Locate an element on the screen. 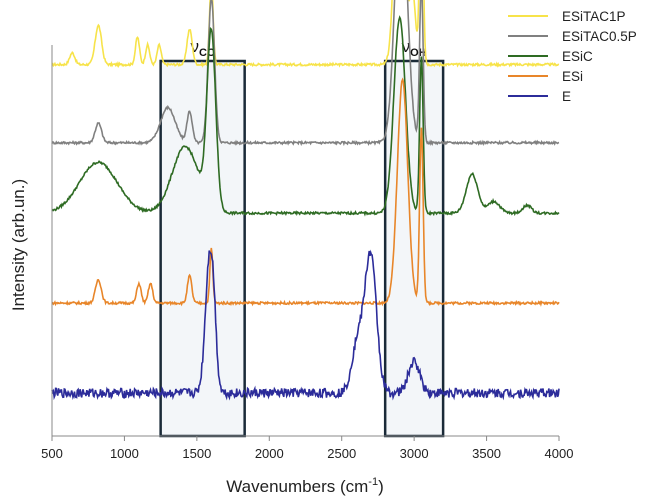  x-tick-label-4: 2500 is located at coordinates (341, 453).